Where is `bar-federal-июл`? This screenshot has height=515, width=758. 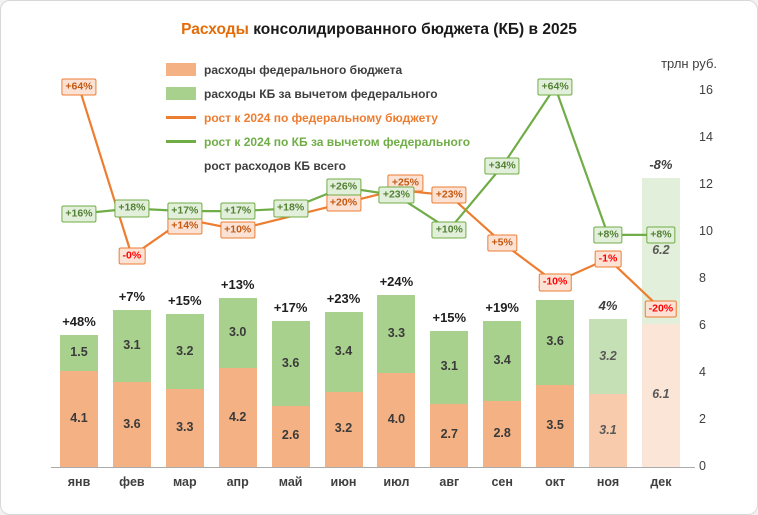 bar-federal-июл is located at coordinates (396, 420).